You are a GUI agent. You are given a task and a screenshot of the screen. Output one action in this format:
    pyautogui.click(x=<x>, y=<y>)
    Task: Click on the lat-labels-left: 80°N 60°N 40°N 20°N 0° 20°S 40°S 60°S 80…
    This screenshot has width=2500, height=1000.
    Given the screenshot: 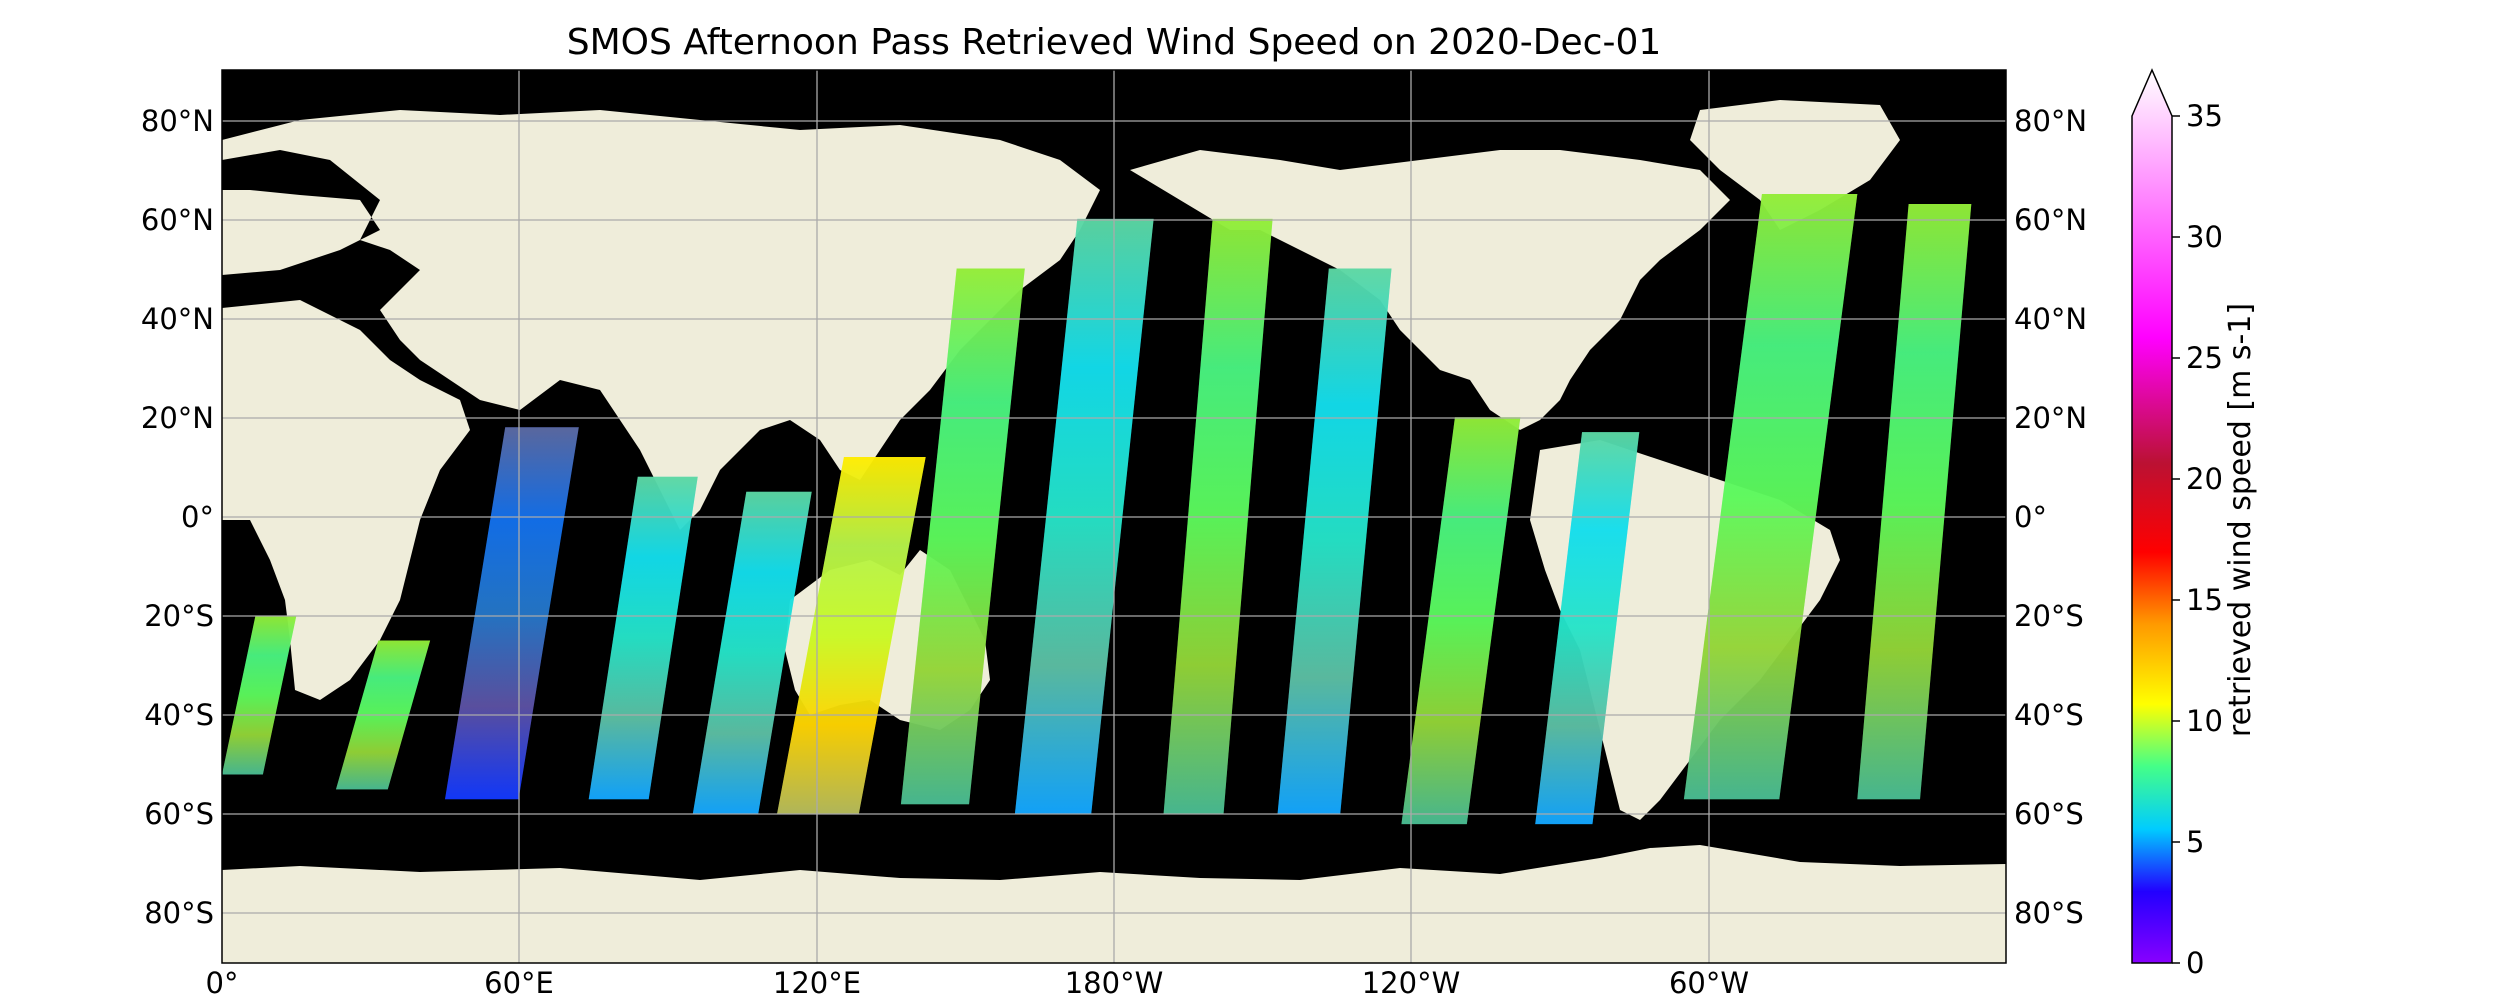 What is the action you would take?
    pyautogui.click(x=177, y=517)
    